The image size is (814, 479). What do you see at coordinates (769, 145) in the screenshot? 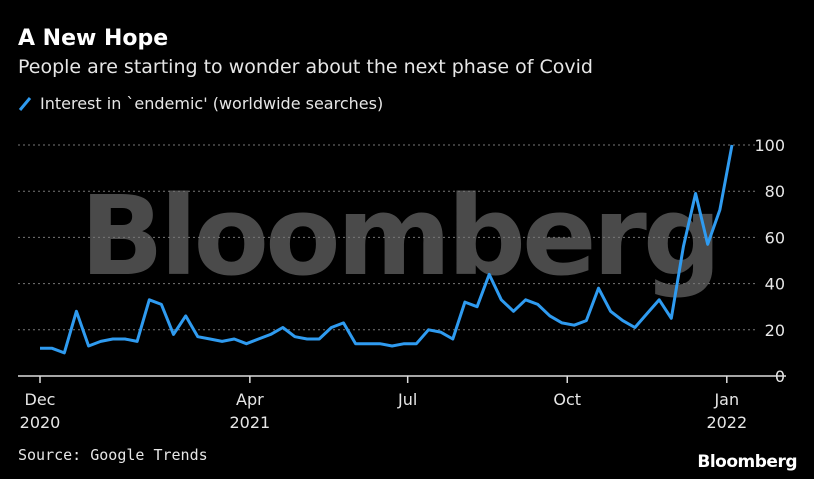
I see `y-tick-label: 100` at bounding box center [769, 145].